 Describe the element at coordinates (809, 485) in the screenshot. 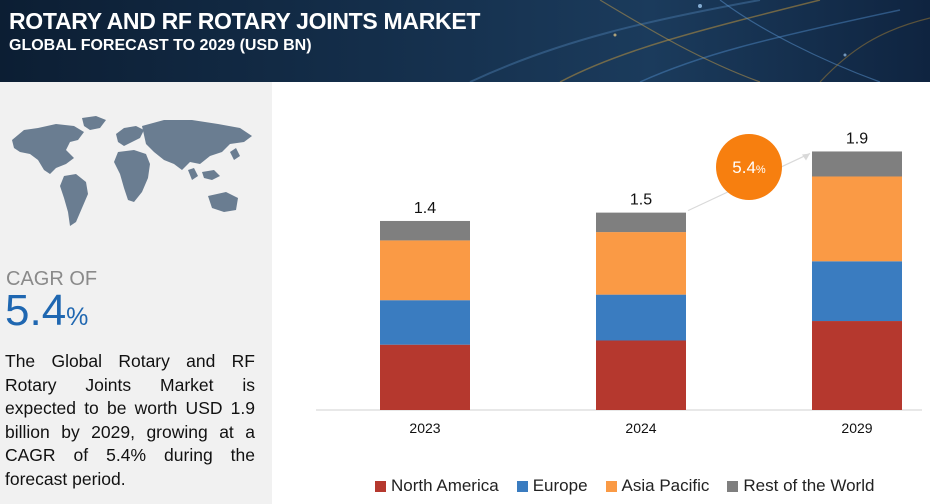

I see `legend-label-rest-of-the-world: Rest of the World` at that location.